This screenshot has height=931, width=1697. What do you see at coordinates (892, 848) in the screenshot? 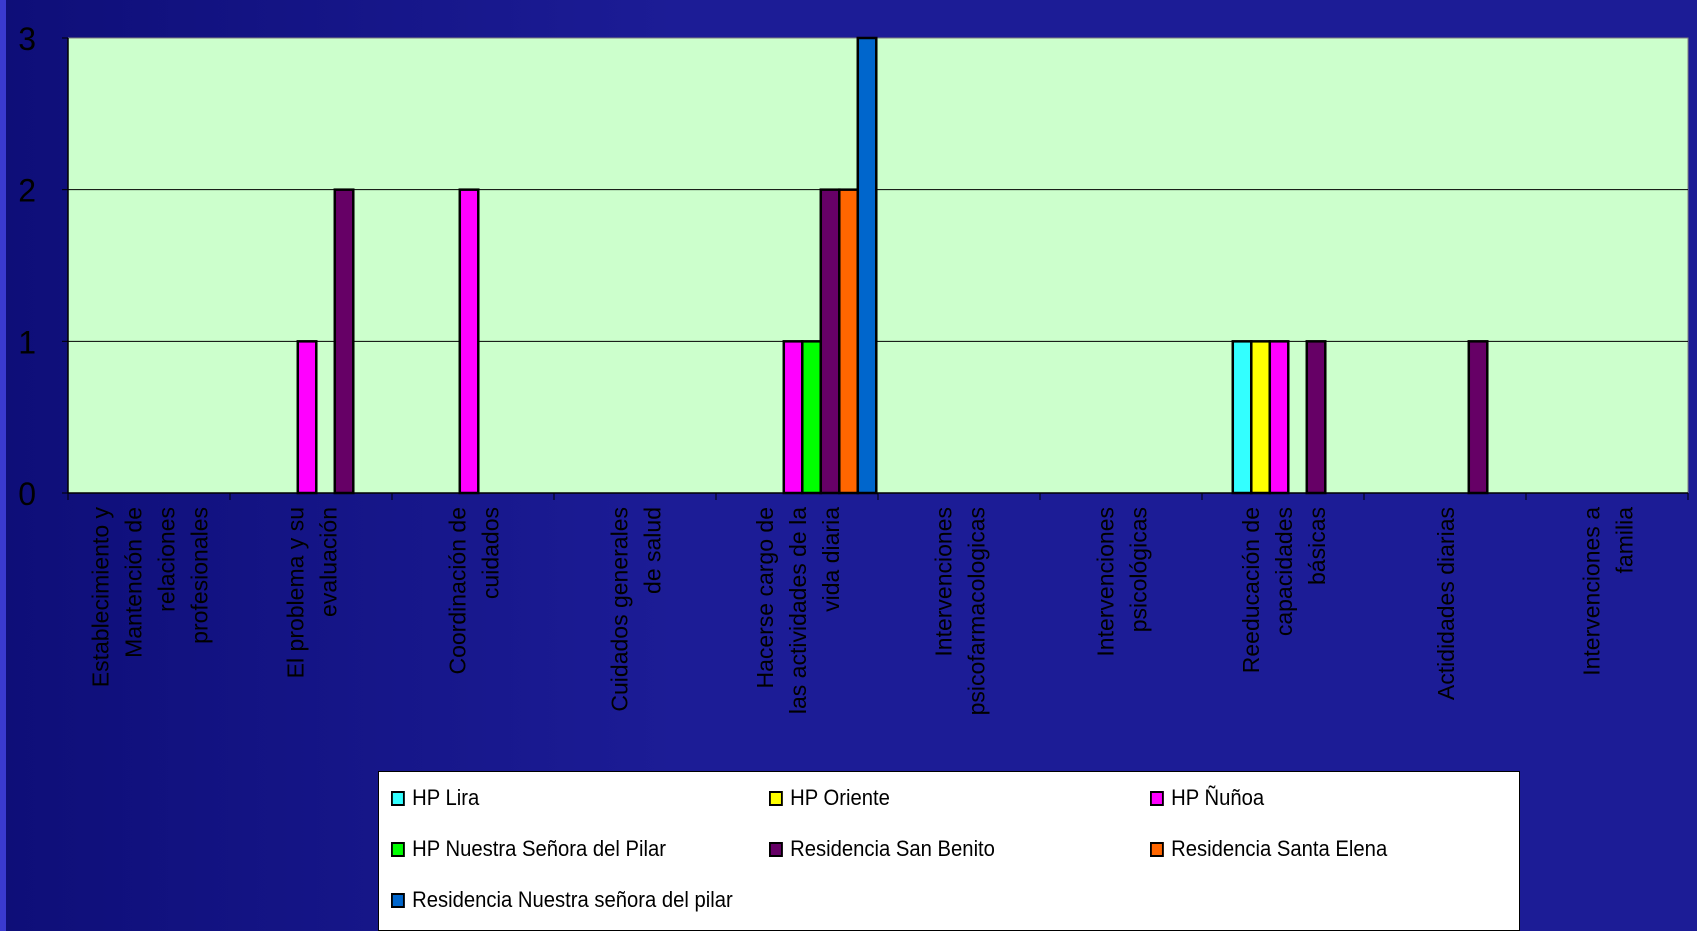
I see `legend-label: Residencia San Benito` at bounding box center [892, 848].